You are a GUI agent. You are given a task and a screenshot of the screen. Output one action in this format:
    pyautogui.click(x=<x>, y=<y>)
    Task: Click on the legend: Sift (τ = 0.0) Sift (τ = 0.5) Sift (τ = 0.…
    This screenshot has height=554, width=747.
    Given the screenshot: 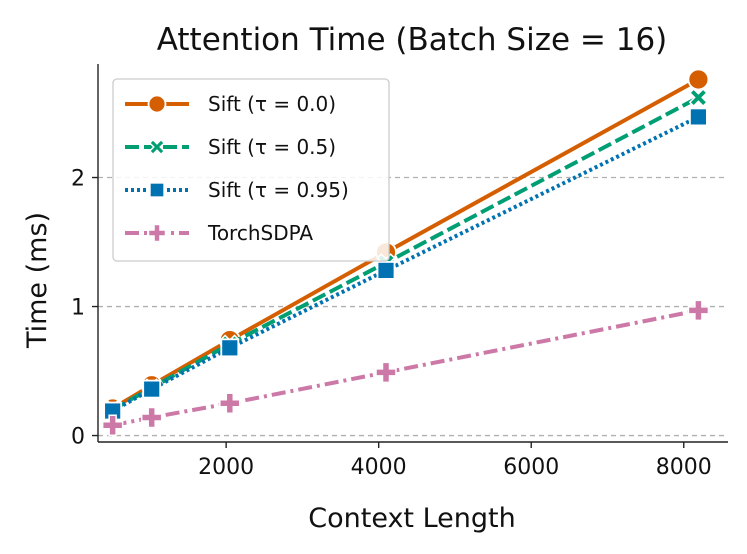 What is the action you would take?
    pyautogui.click(x=251, y=170)
    